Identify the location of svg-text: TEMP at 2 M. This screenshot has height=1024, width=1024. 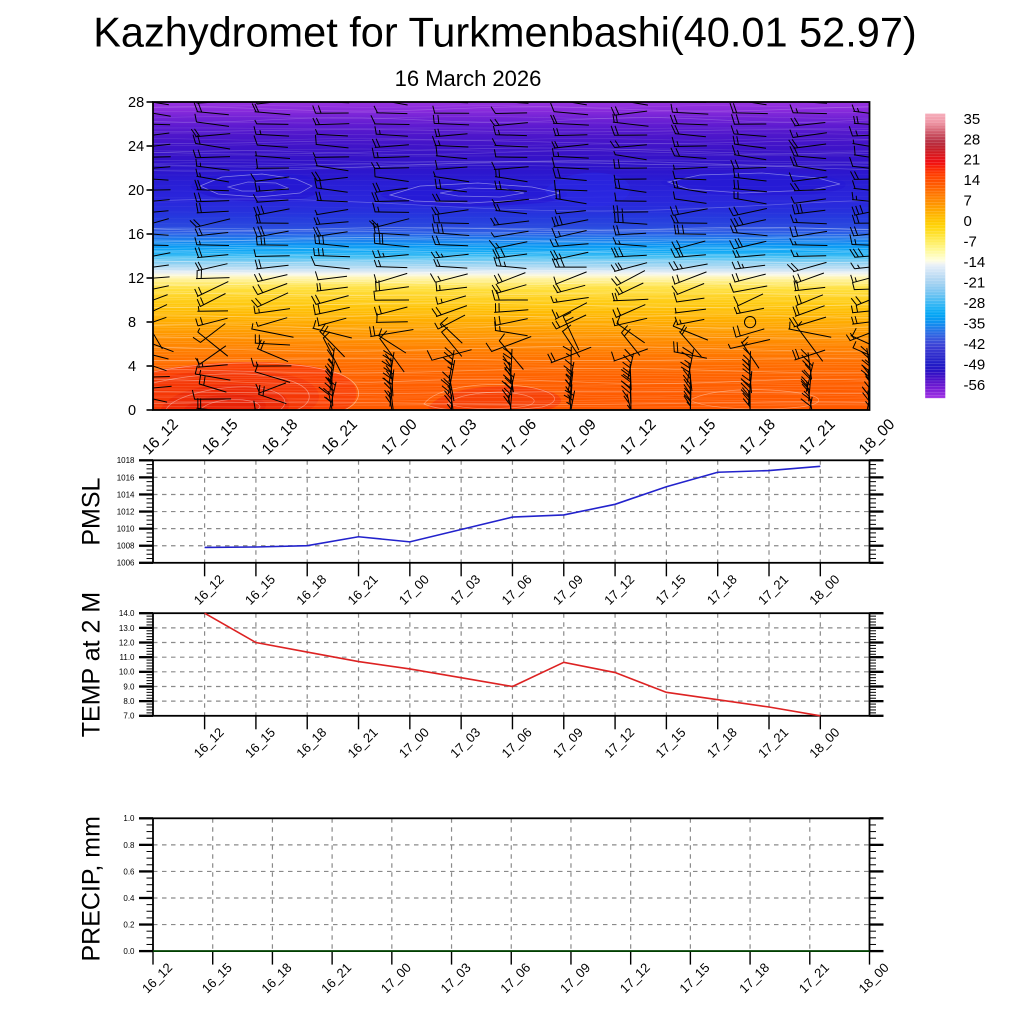
(92, 664).